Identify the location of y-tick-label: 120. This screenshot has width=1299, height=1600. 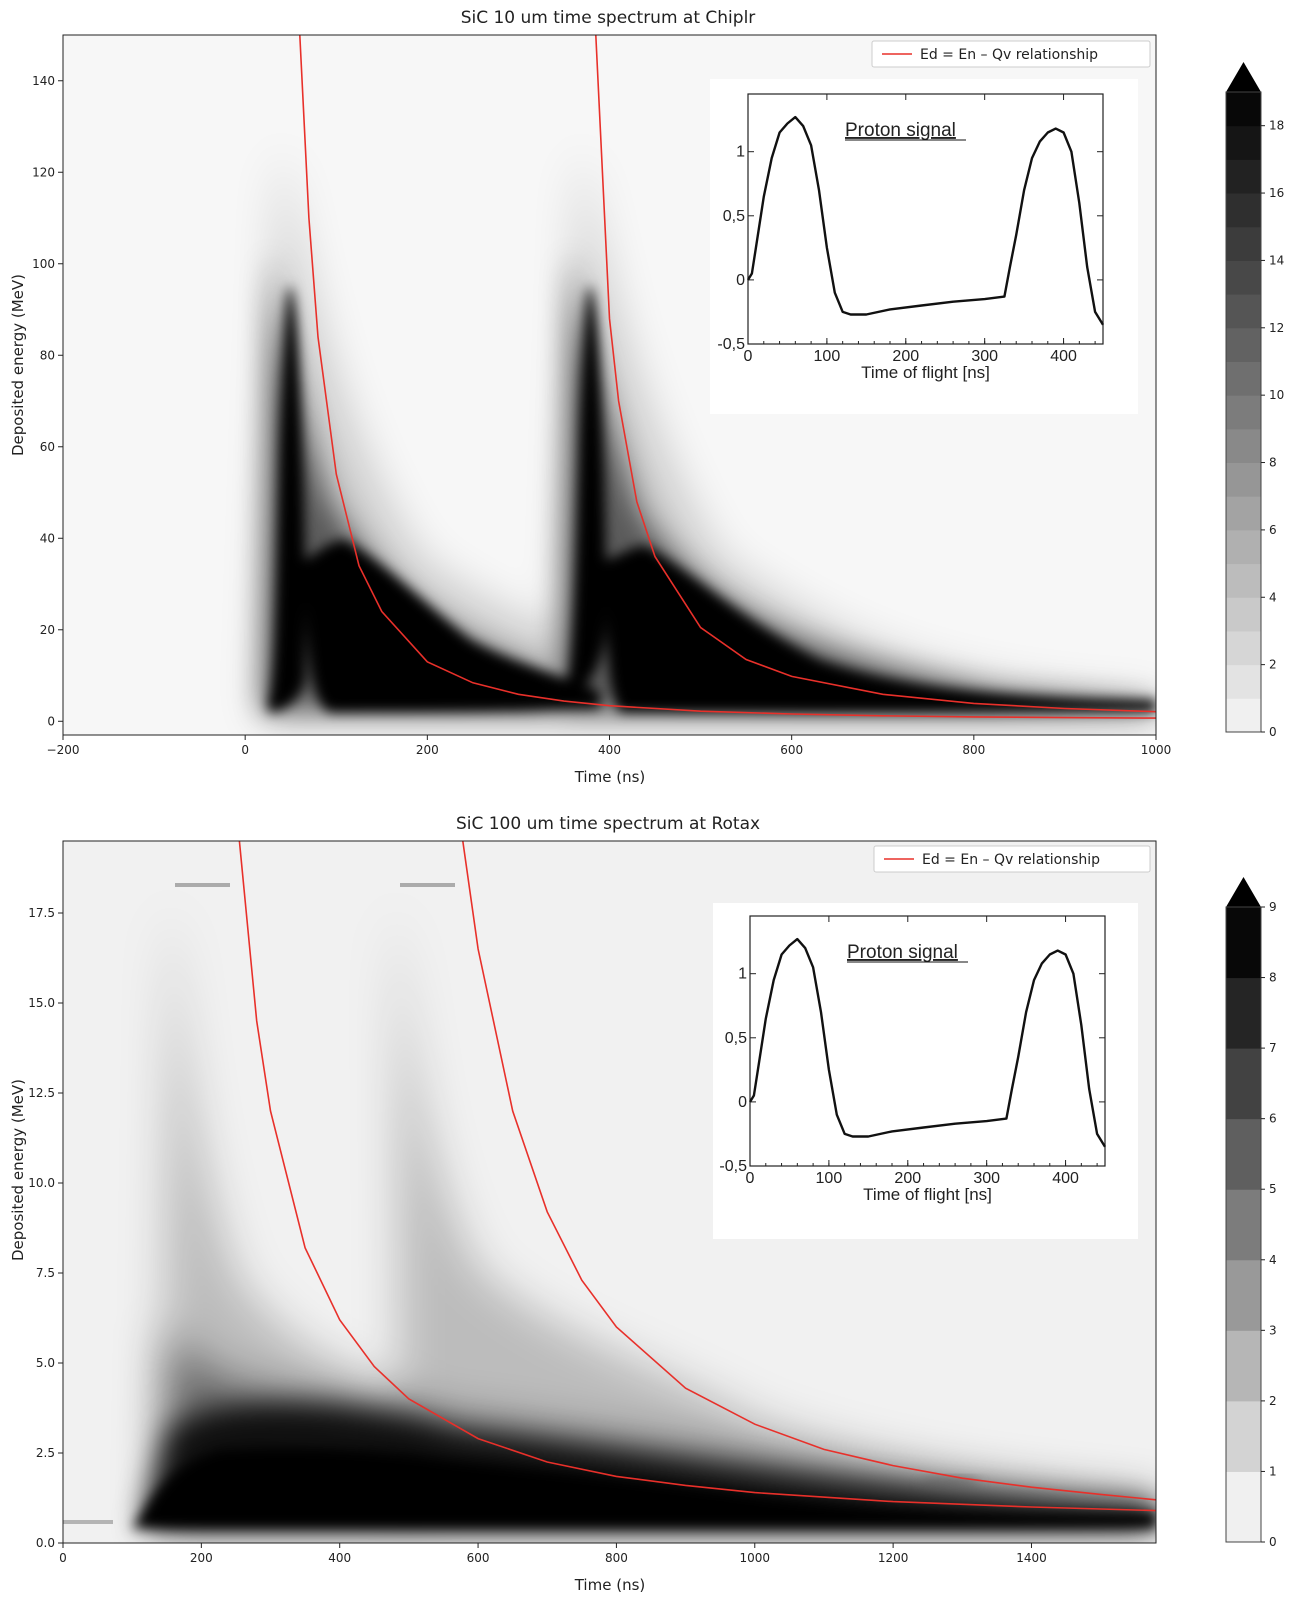
(43, 172).